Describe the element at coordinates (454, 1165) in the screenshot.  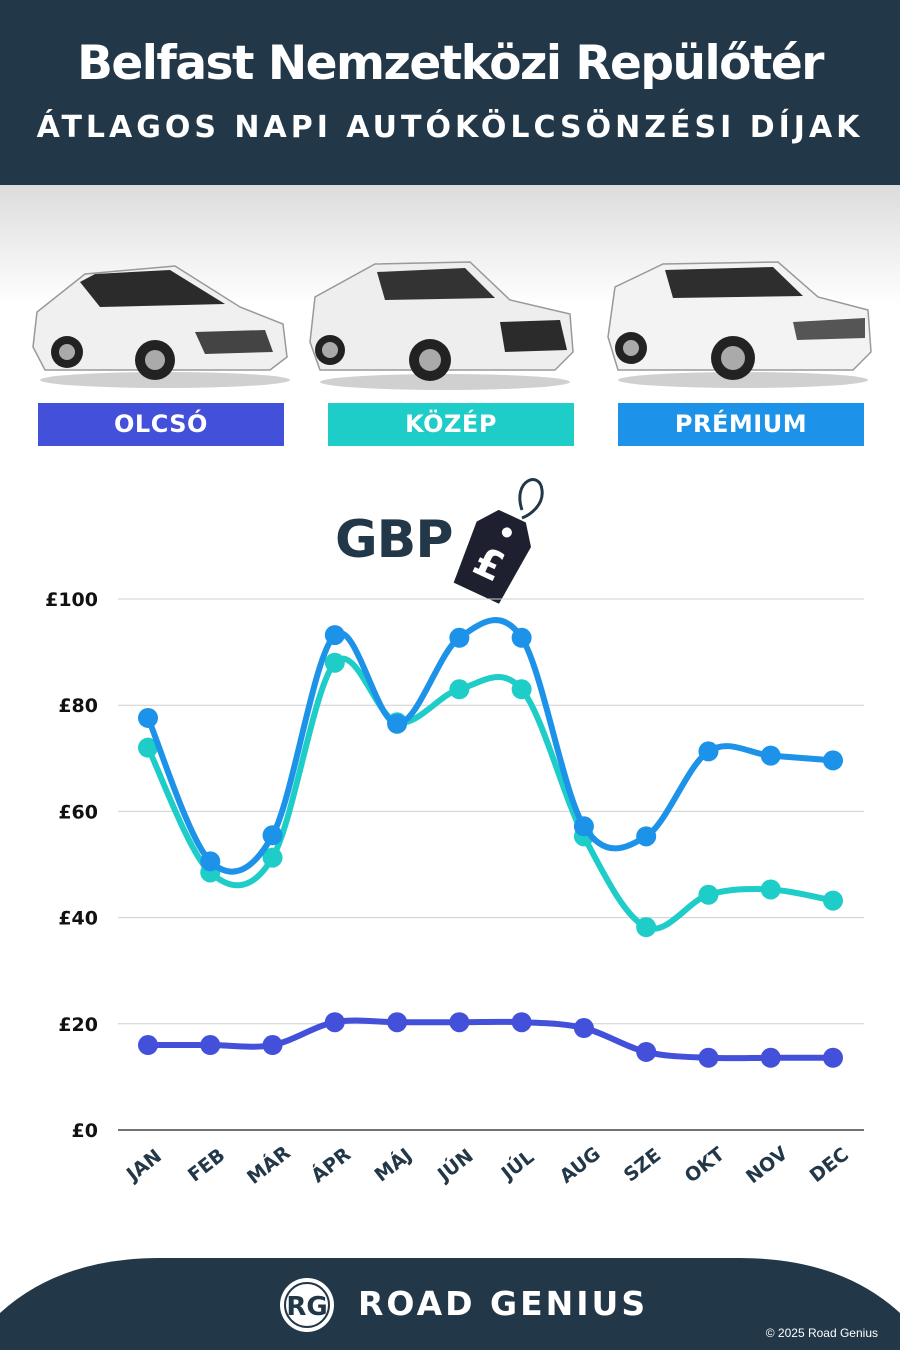
I see `x-tick-label: JÚN` at that location.